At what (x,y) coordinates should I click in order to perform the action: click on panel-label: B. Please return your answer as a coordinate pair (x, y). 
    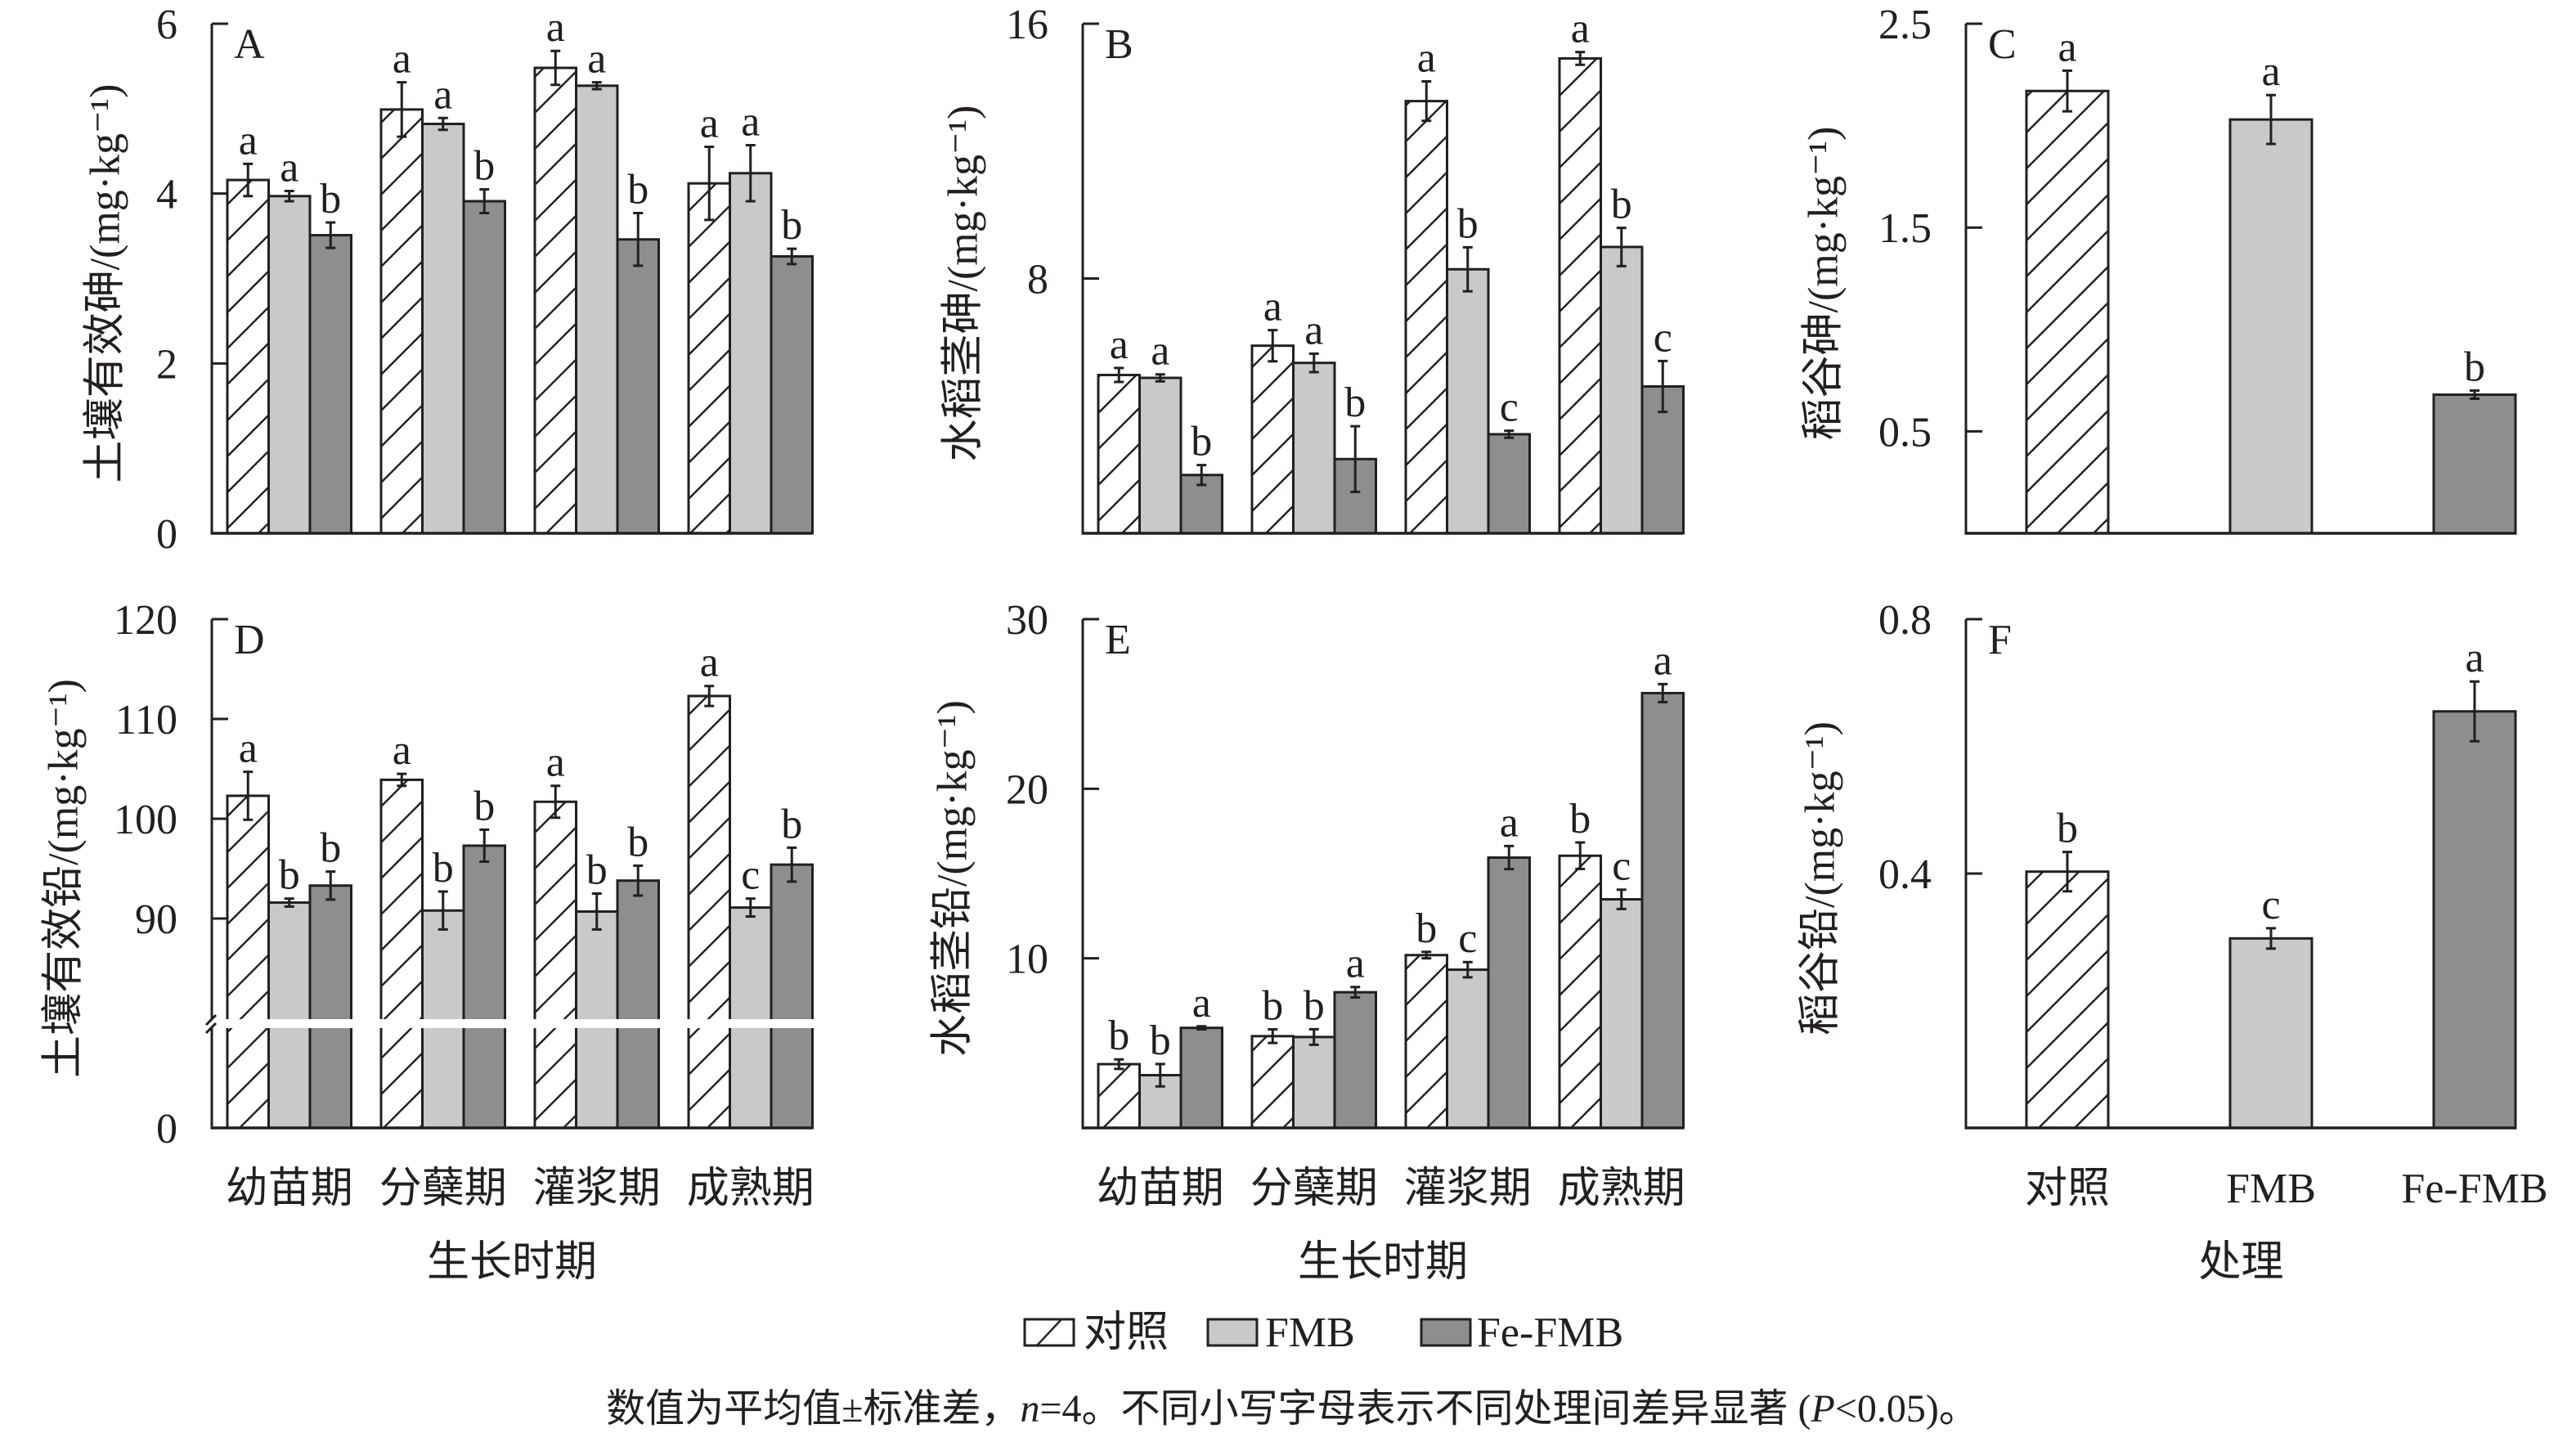
    Looking at the image, I should click on (1119, 44).